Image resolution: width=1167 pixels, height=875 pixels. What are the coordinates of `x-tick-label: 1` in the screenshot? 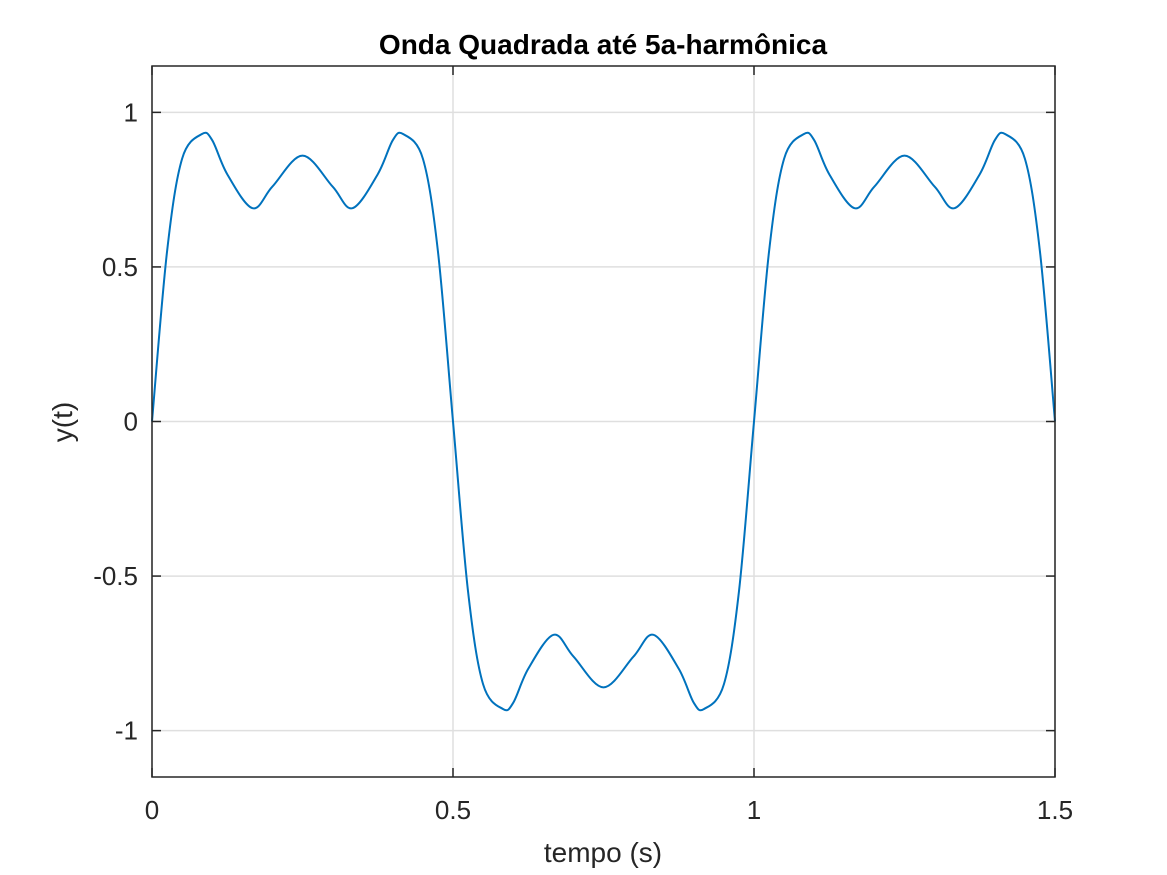 It's located at (754, 810).